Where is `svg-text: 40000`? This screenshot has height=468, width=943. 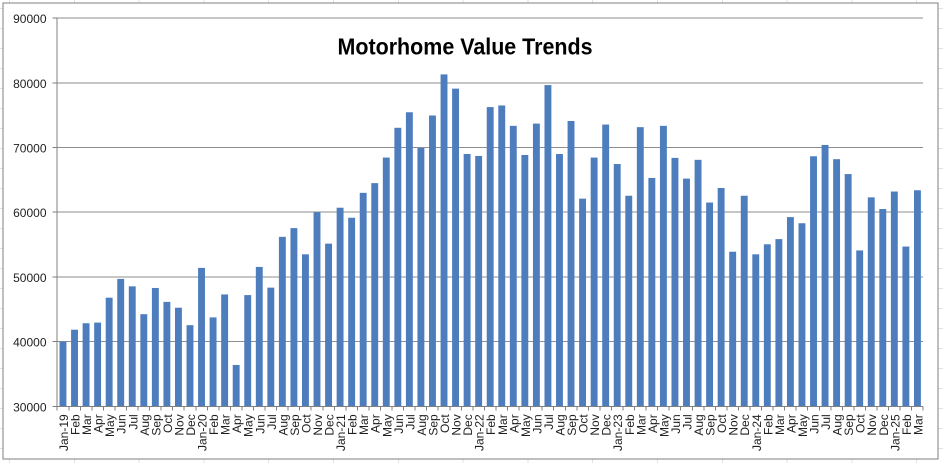 svg-text: 40000 is located at coordinates (30, 343).